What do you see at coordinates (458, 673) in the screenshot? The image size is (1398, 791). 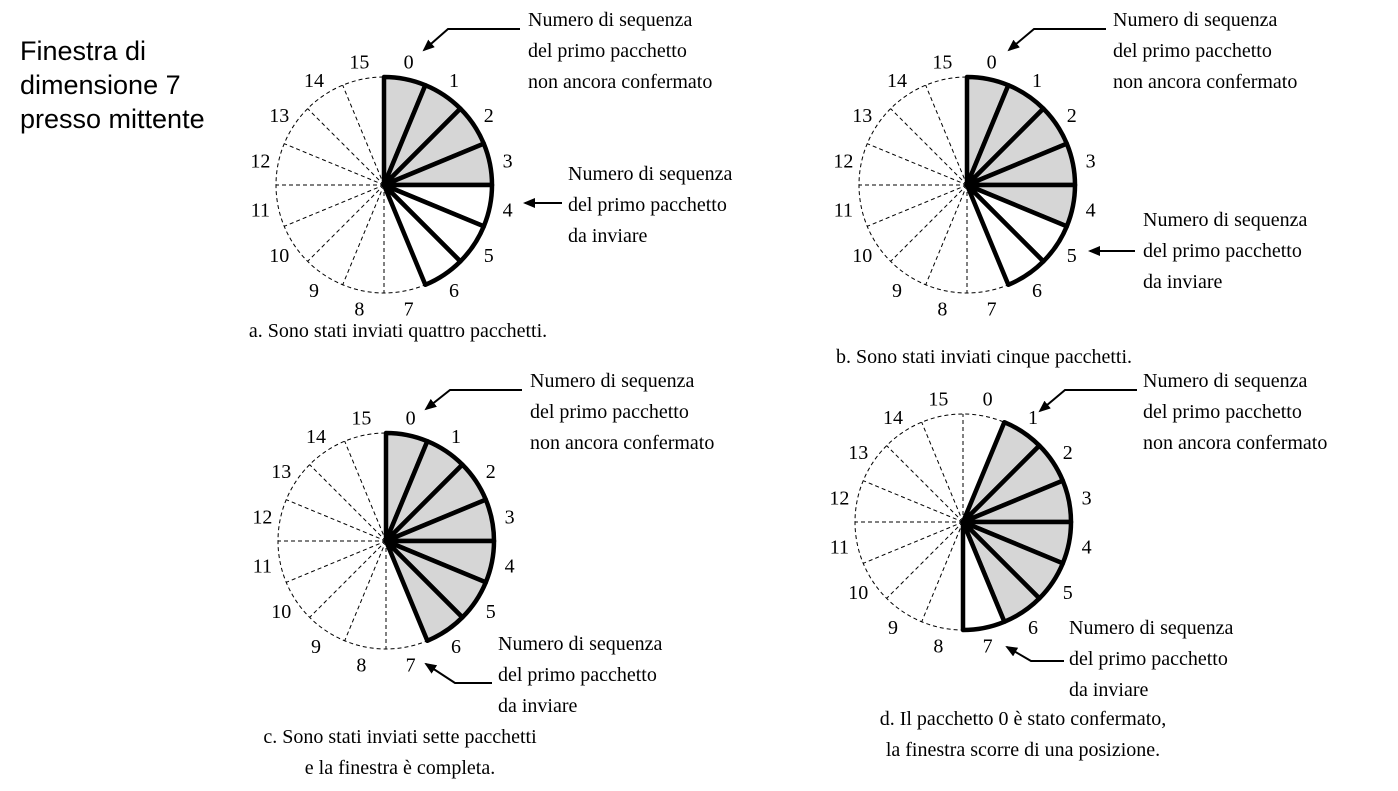 I see `next-to-send-arrow` at bounding box center [458, 673].